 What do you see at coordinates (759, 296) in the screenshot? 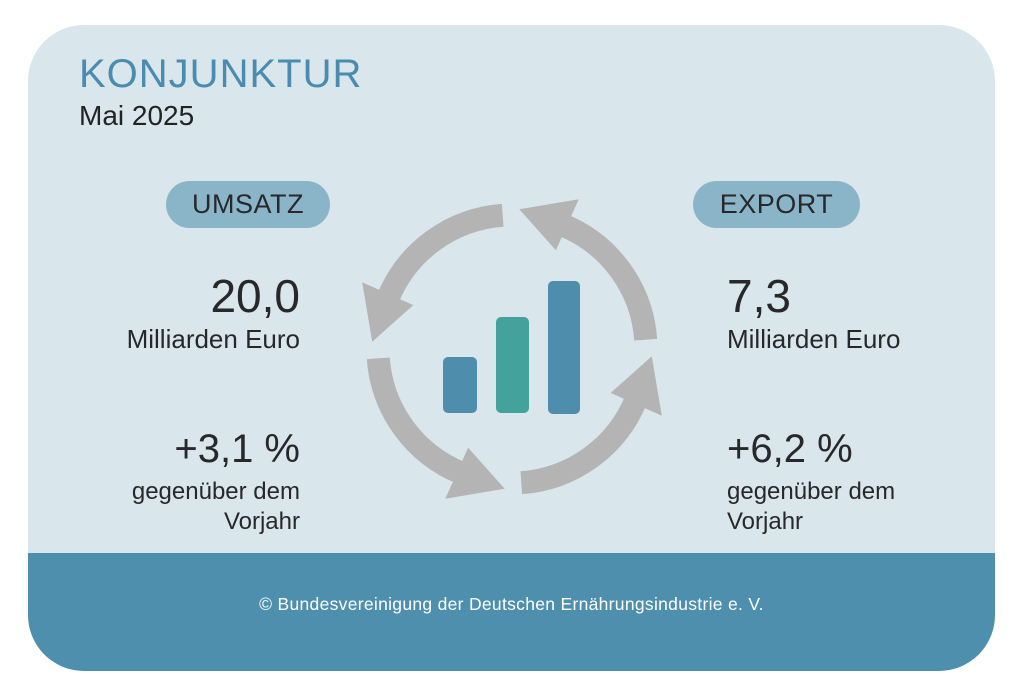
I see `export-value: 7,3` at bounding box center [759, 296].